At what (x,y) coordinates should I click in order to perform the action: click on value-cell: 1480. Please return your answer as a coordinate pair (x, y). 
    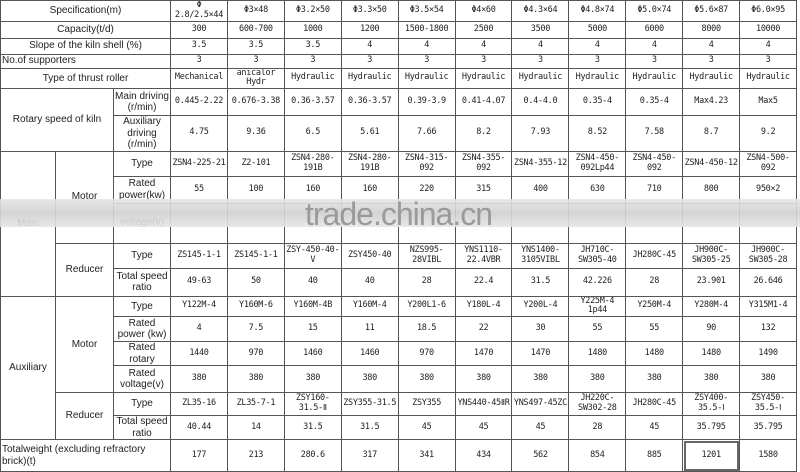
    Looking at the image, I should click on (597, 354).